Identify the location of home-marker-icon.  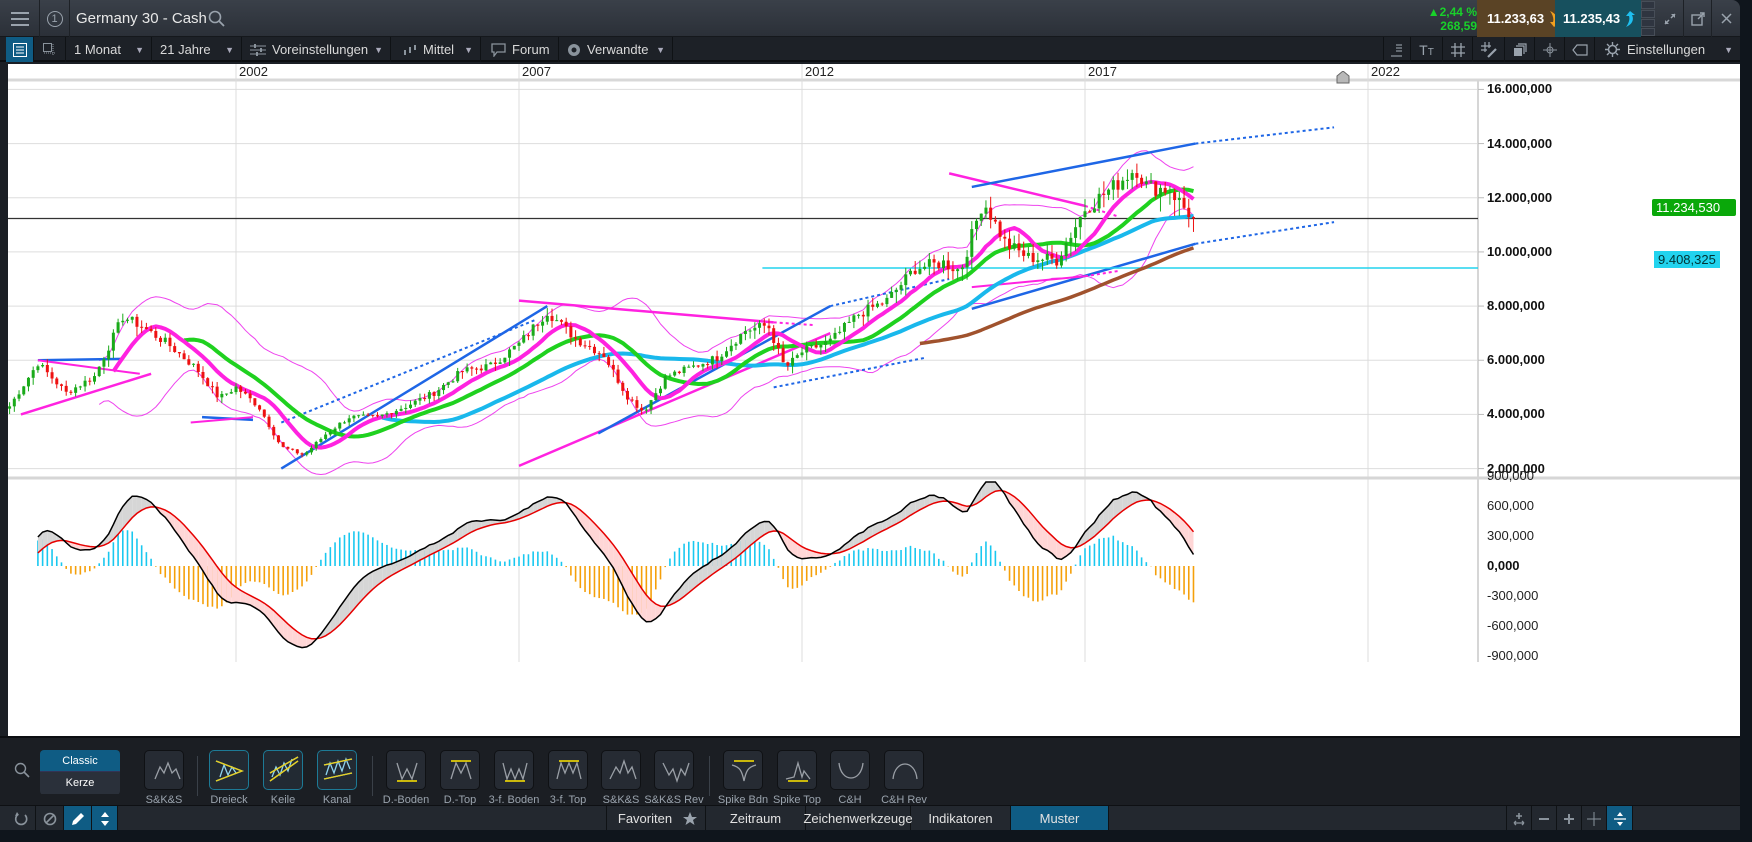
(1343, 77).